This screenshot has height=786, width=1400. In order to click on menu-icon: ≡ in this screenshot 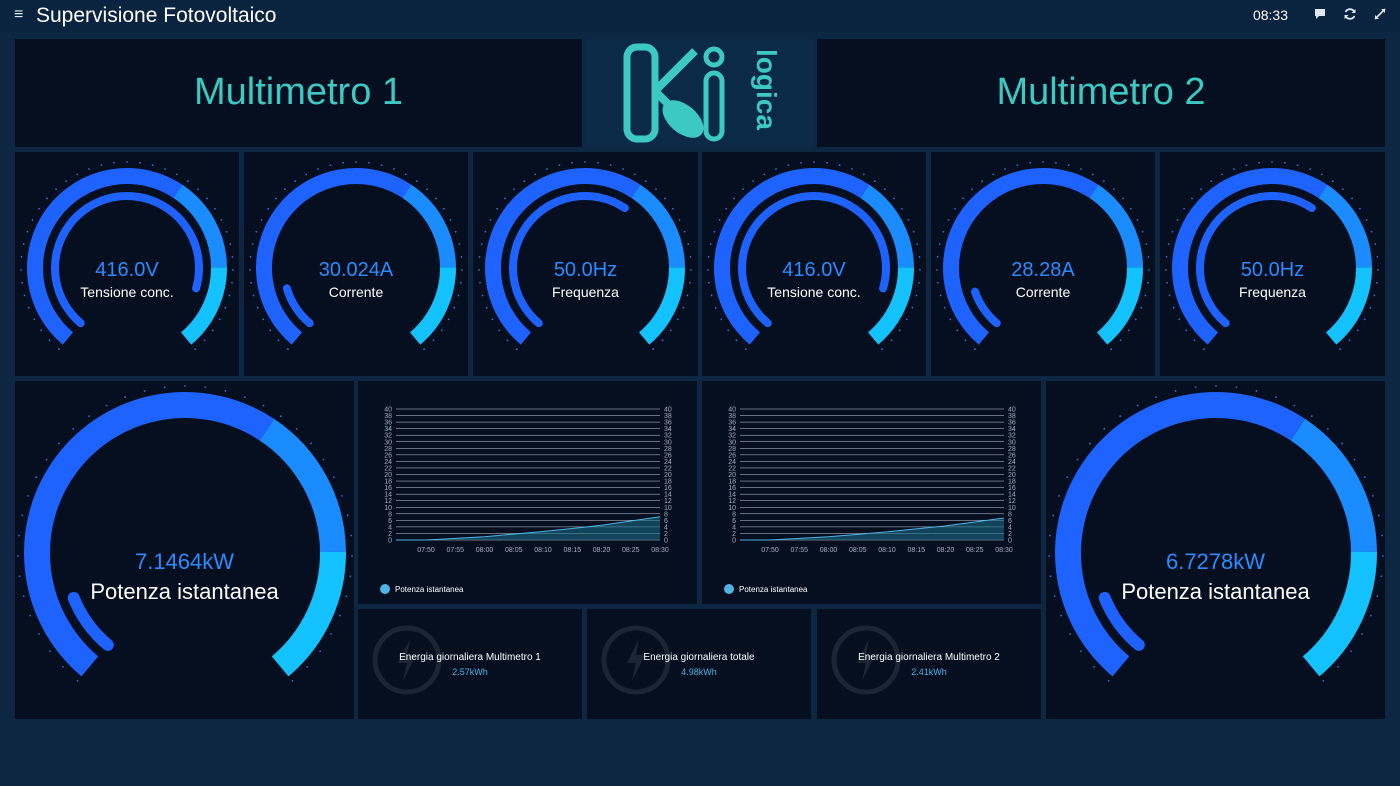, I will do `click(19, 14)`.